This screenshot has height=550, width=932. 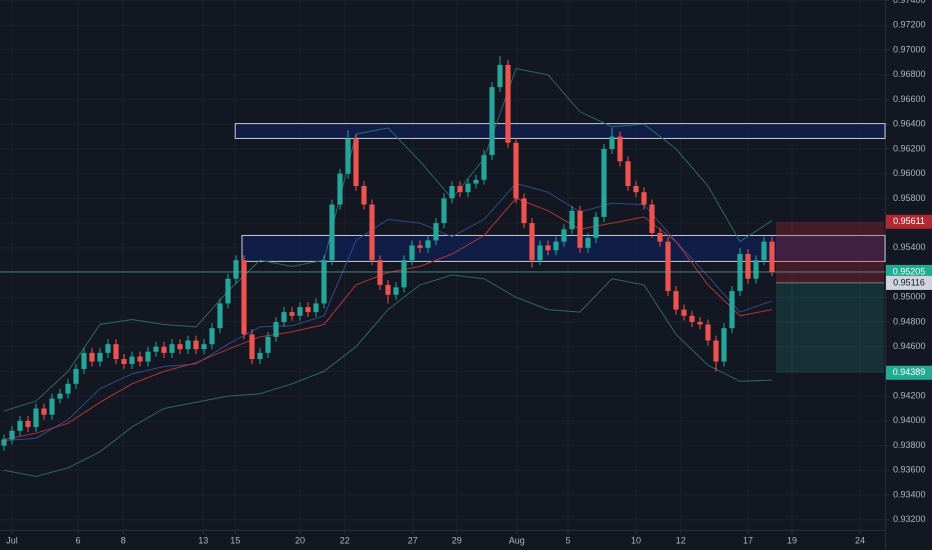 I want to click on y-tick-label: 0.93400, so click(x=909, y=494).